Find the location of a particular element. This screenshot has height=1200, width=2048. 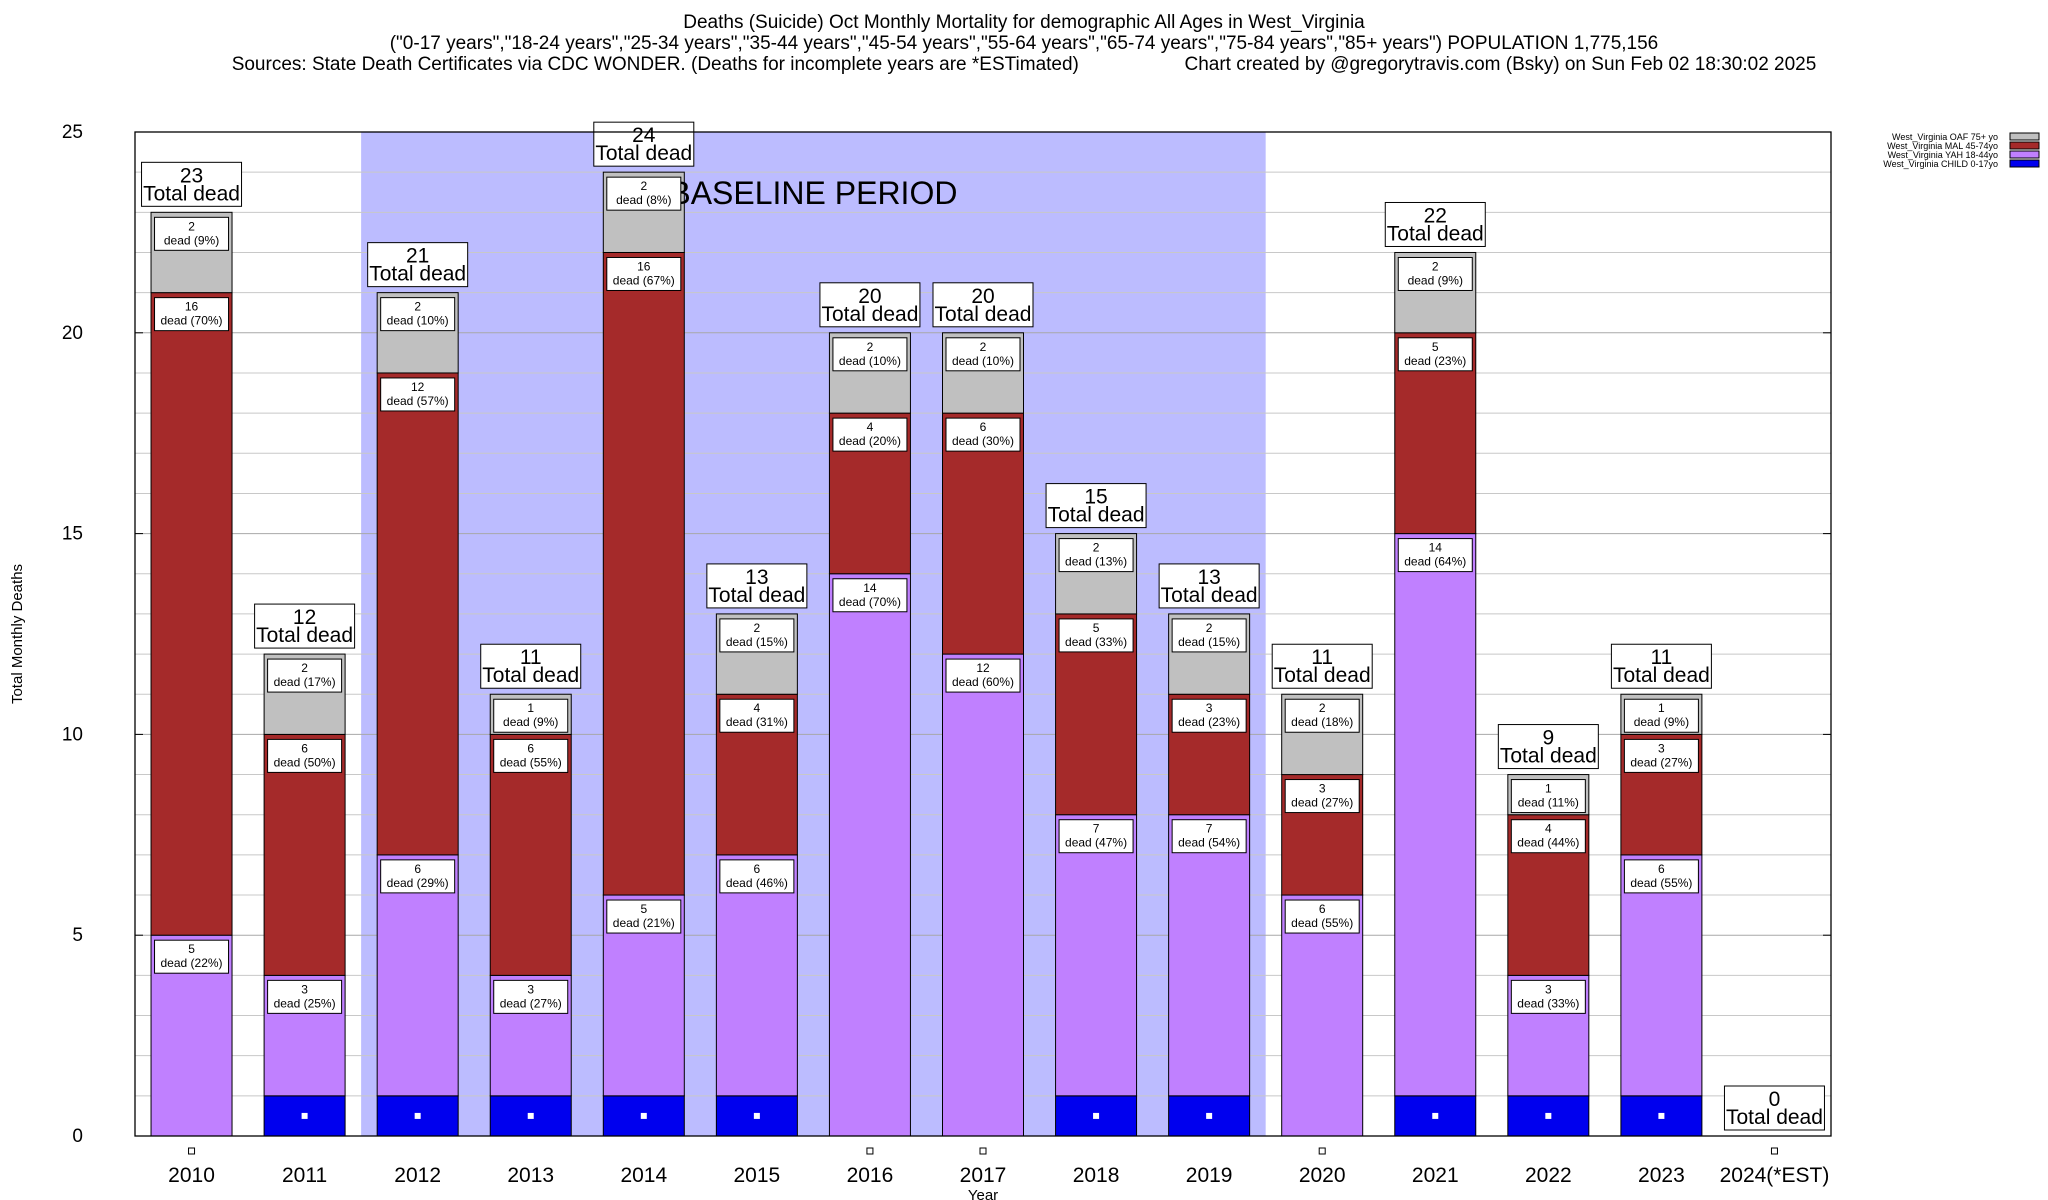

baseline-period-label: BASELINE PERIOD is located at coordinates (813, 193).